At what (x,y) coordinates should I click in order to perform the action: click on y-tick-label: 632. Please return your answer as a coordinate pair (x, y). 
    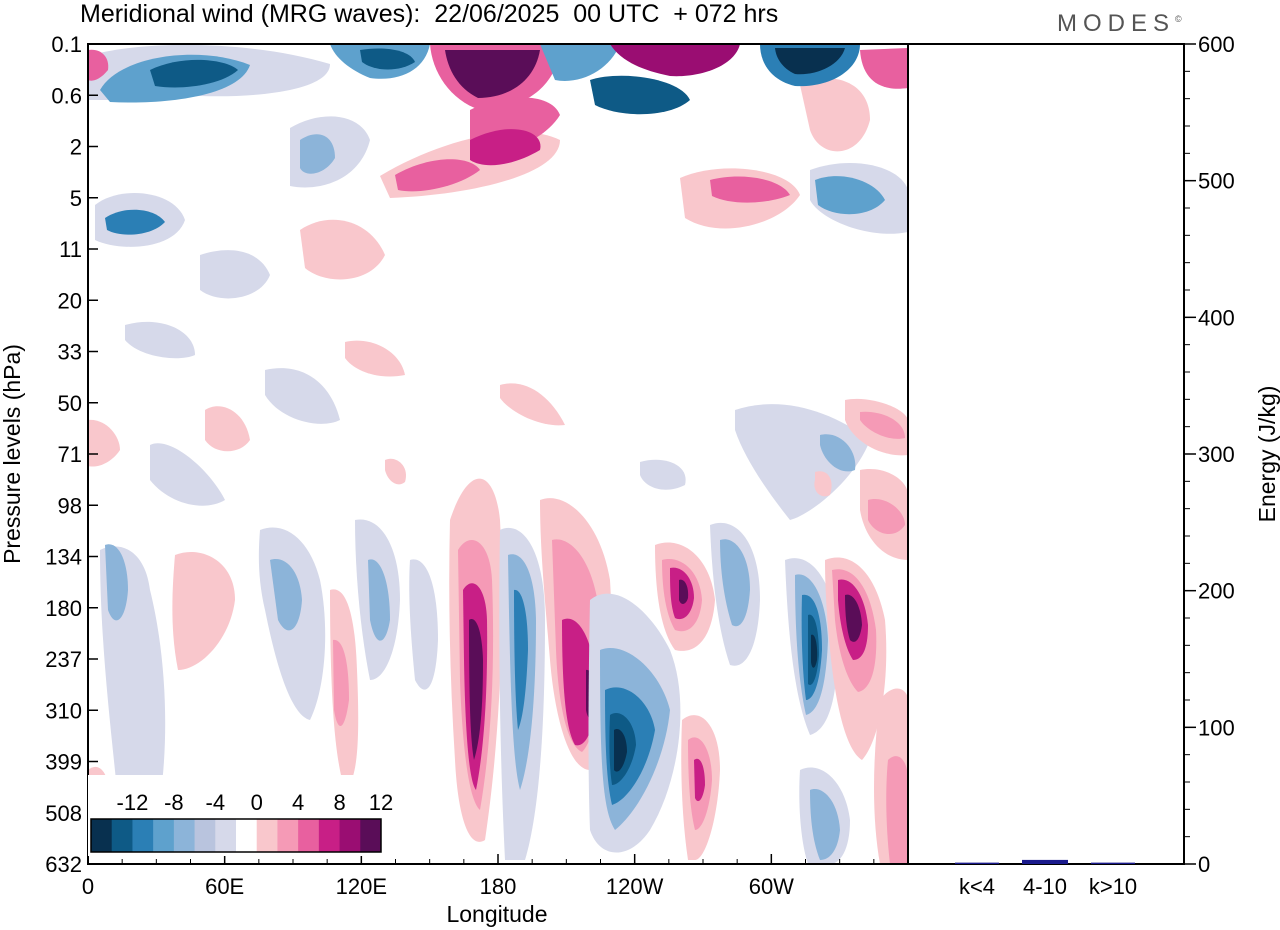
    Looking at the image, I should click on (63, 864).